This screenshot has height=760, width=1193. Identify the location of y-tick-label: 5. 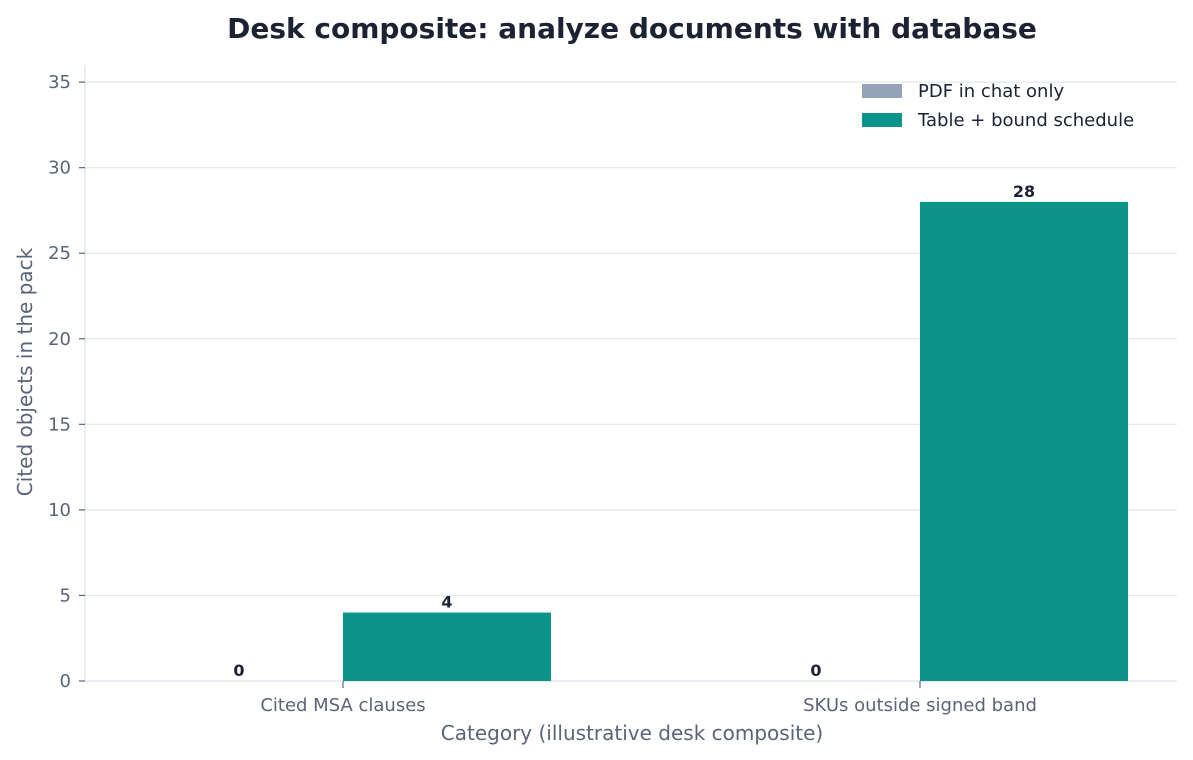
(65, 595).